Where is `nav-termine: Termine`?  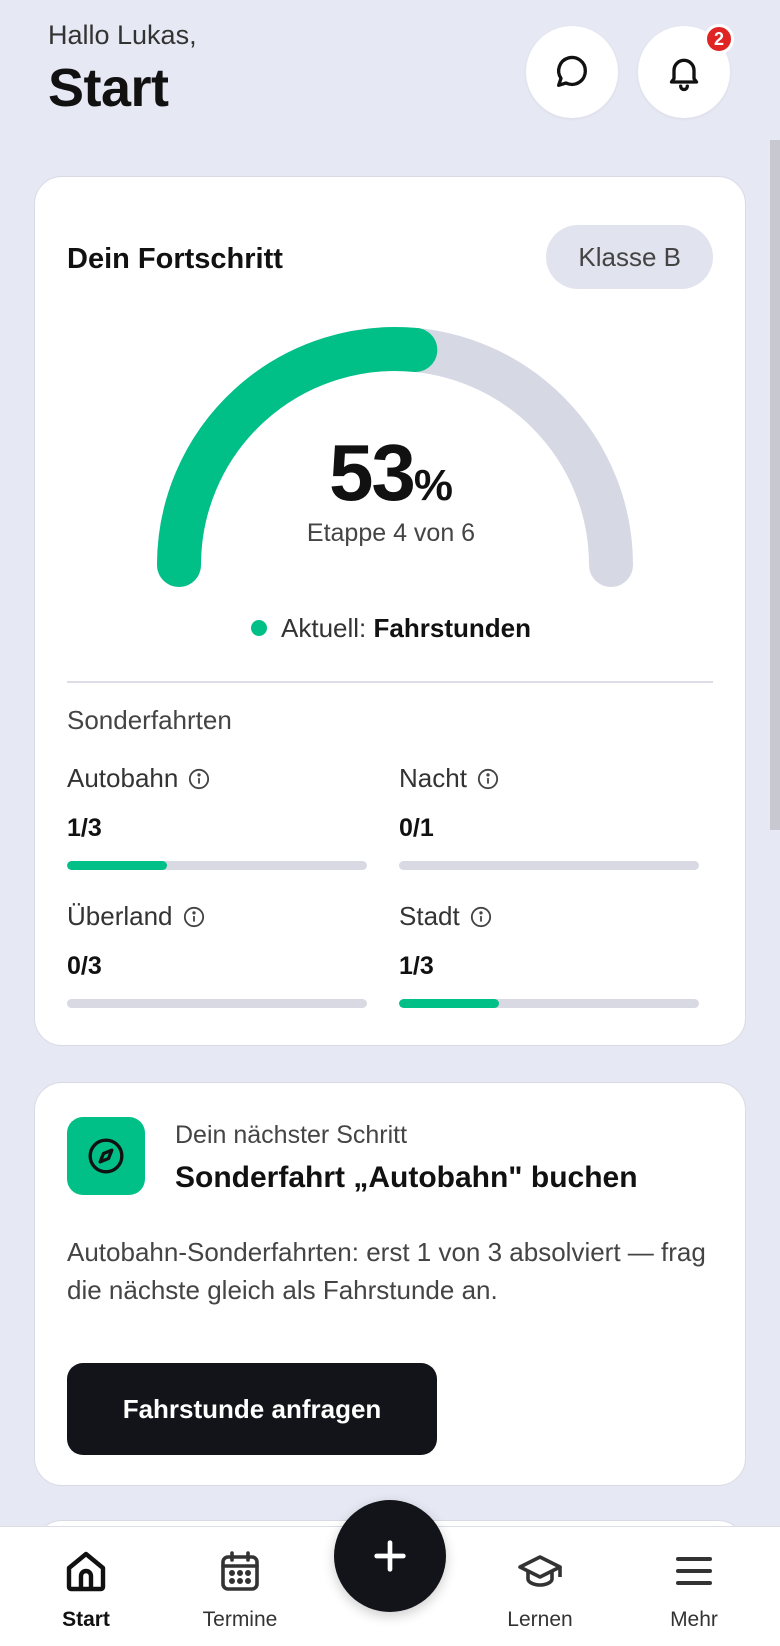
nav-termine: Termine is located at coordinates (240, 1589).